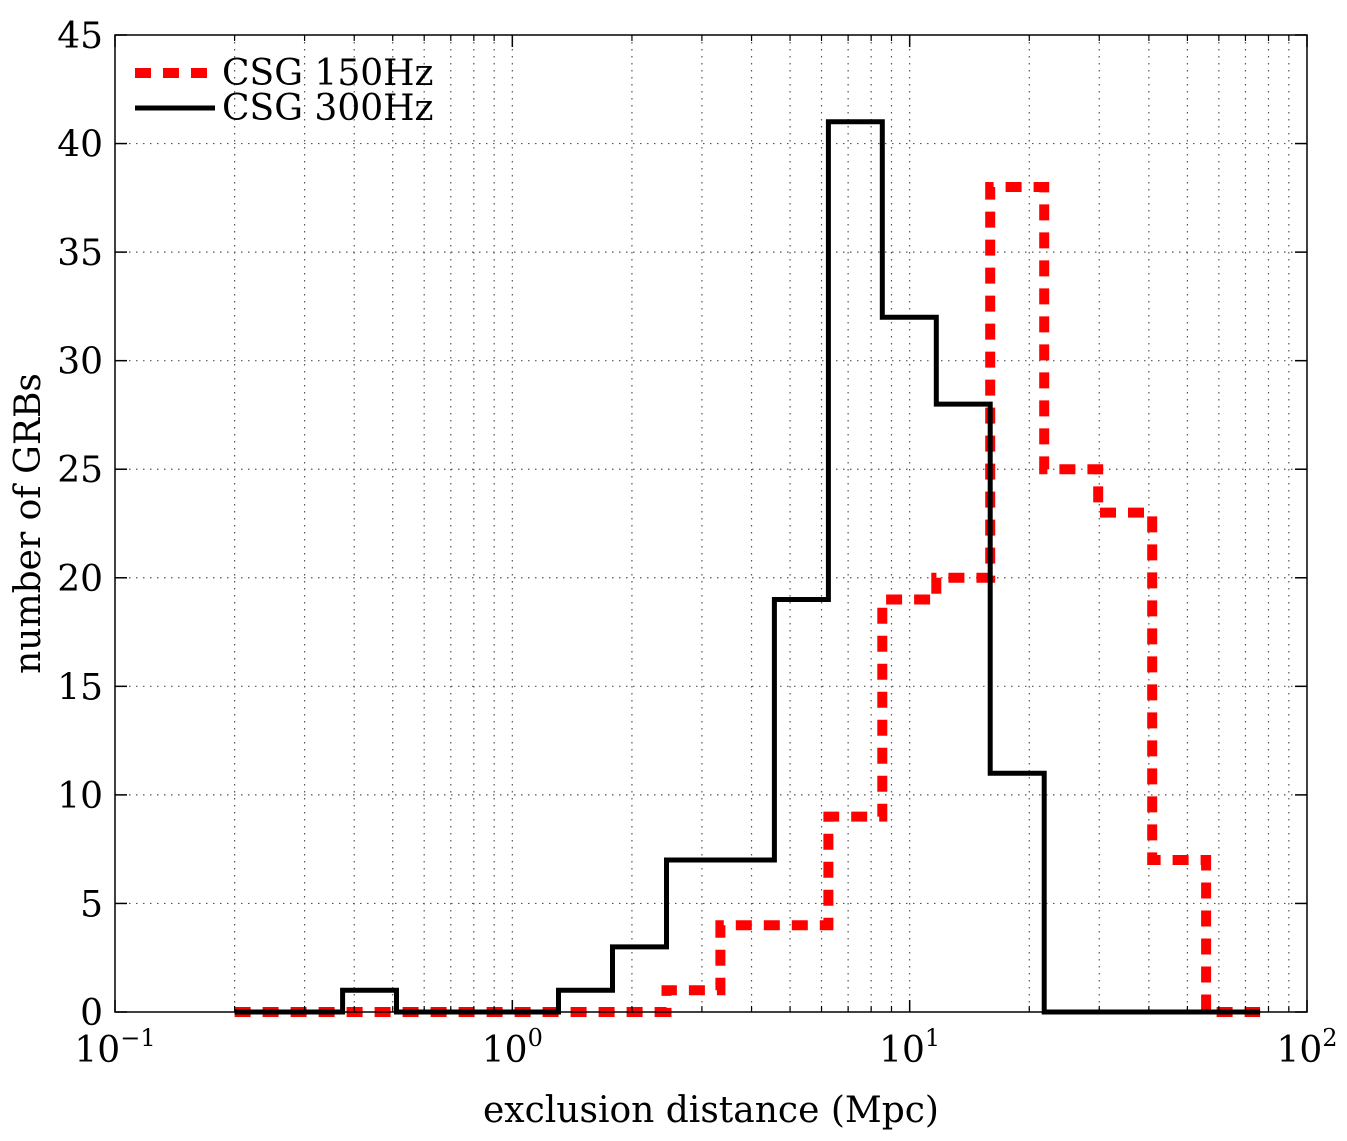  What do you see at coordinates (80, 470) in the screenshot?
I see `y-tick-label: 25` at bounding box center [80, 470].